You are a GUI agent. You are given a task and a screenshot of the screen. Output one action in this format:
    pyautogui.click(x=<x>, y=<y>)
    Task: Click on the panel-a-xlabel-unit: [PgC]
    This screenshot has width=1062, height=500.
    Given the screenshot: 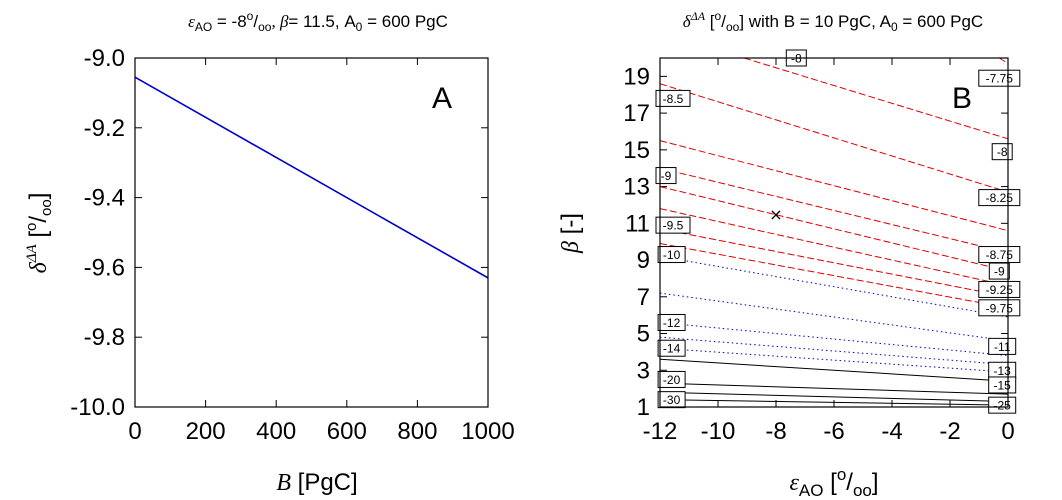 What is the action you would take?
    pyautogui.click(x=324, y=482)
    